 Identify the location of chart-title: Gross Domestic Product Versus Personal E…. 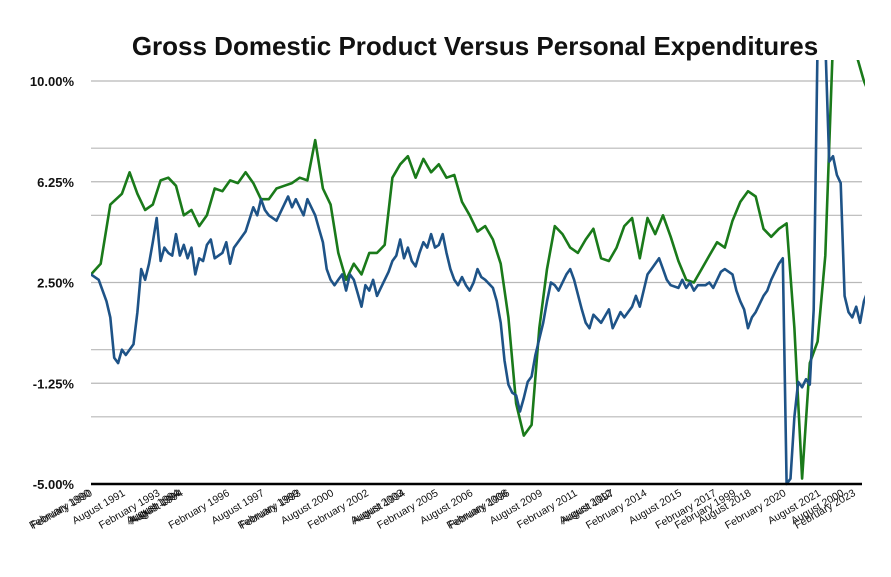
(475, 46).